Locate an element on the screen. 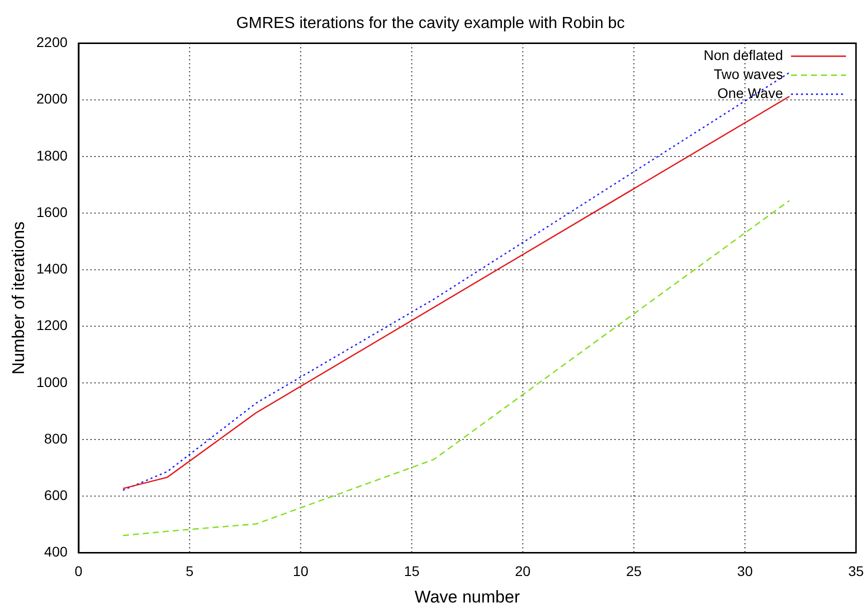 This screenshot has width=868, height=614. legend-label: Non deflated is located at coordinates (743, 55).